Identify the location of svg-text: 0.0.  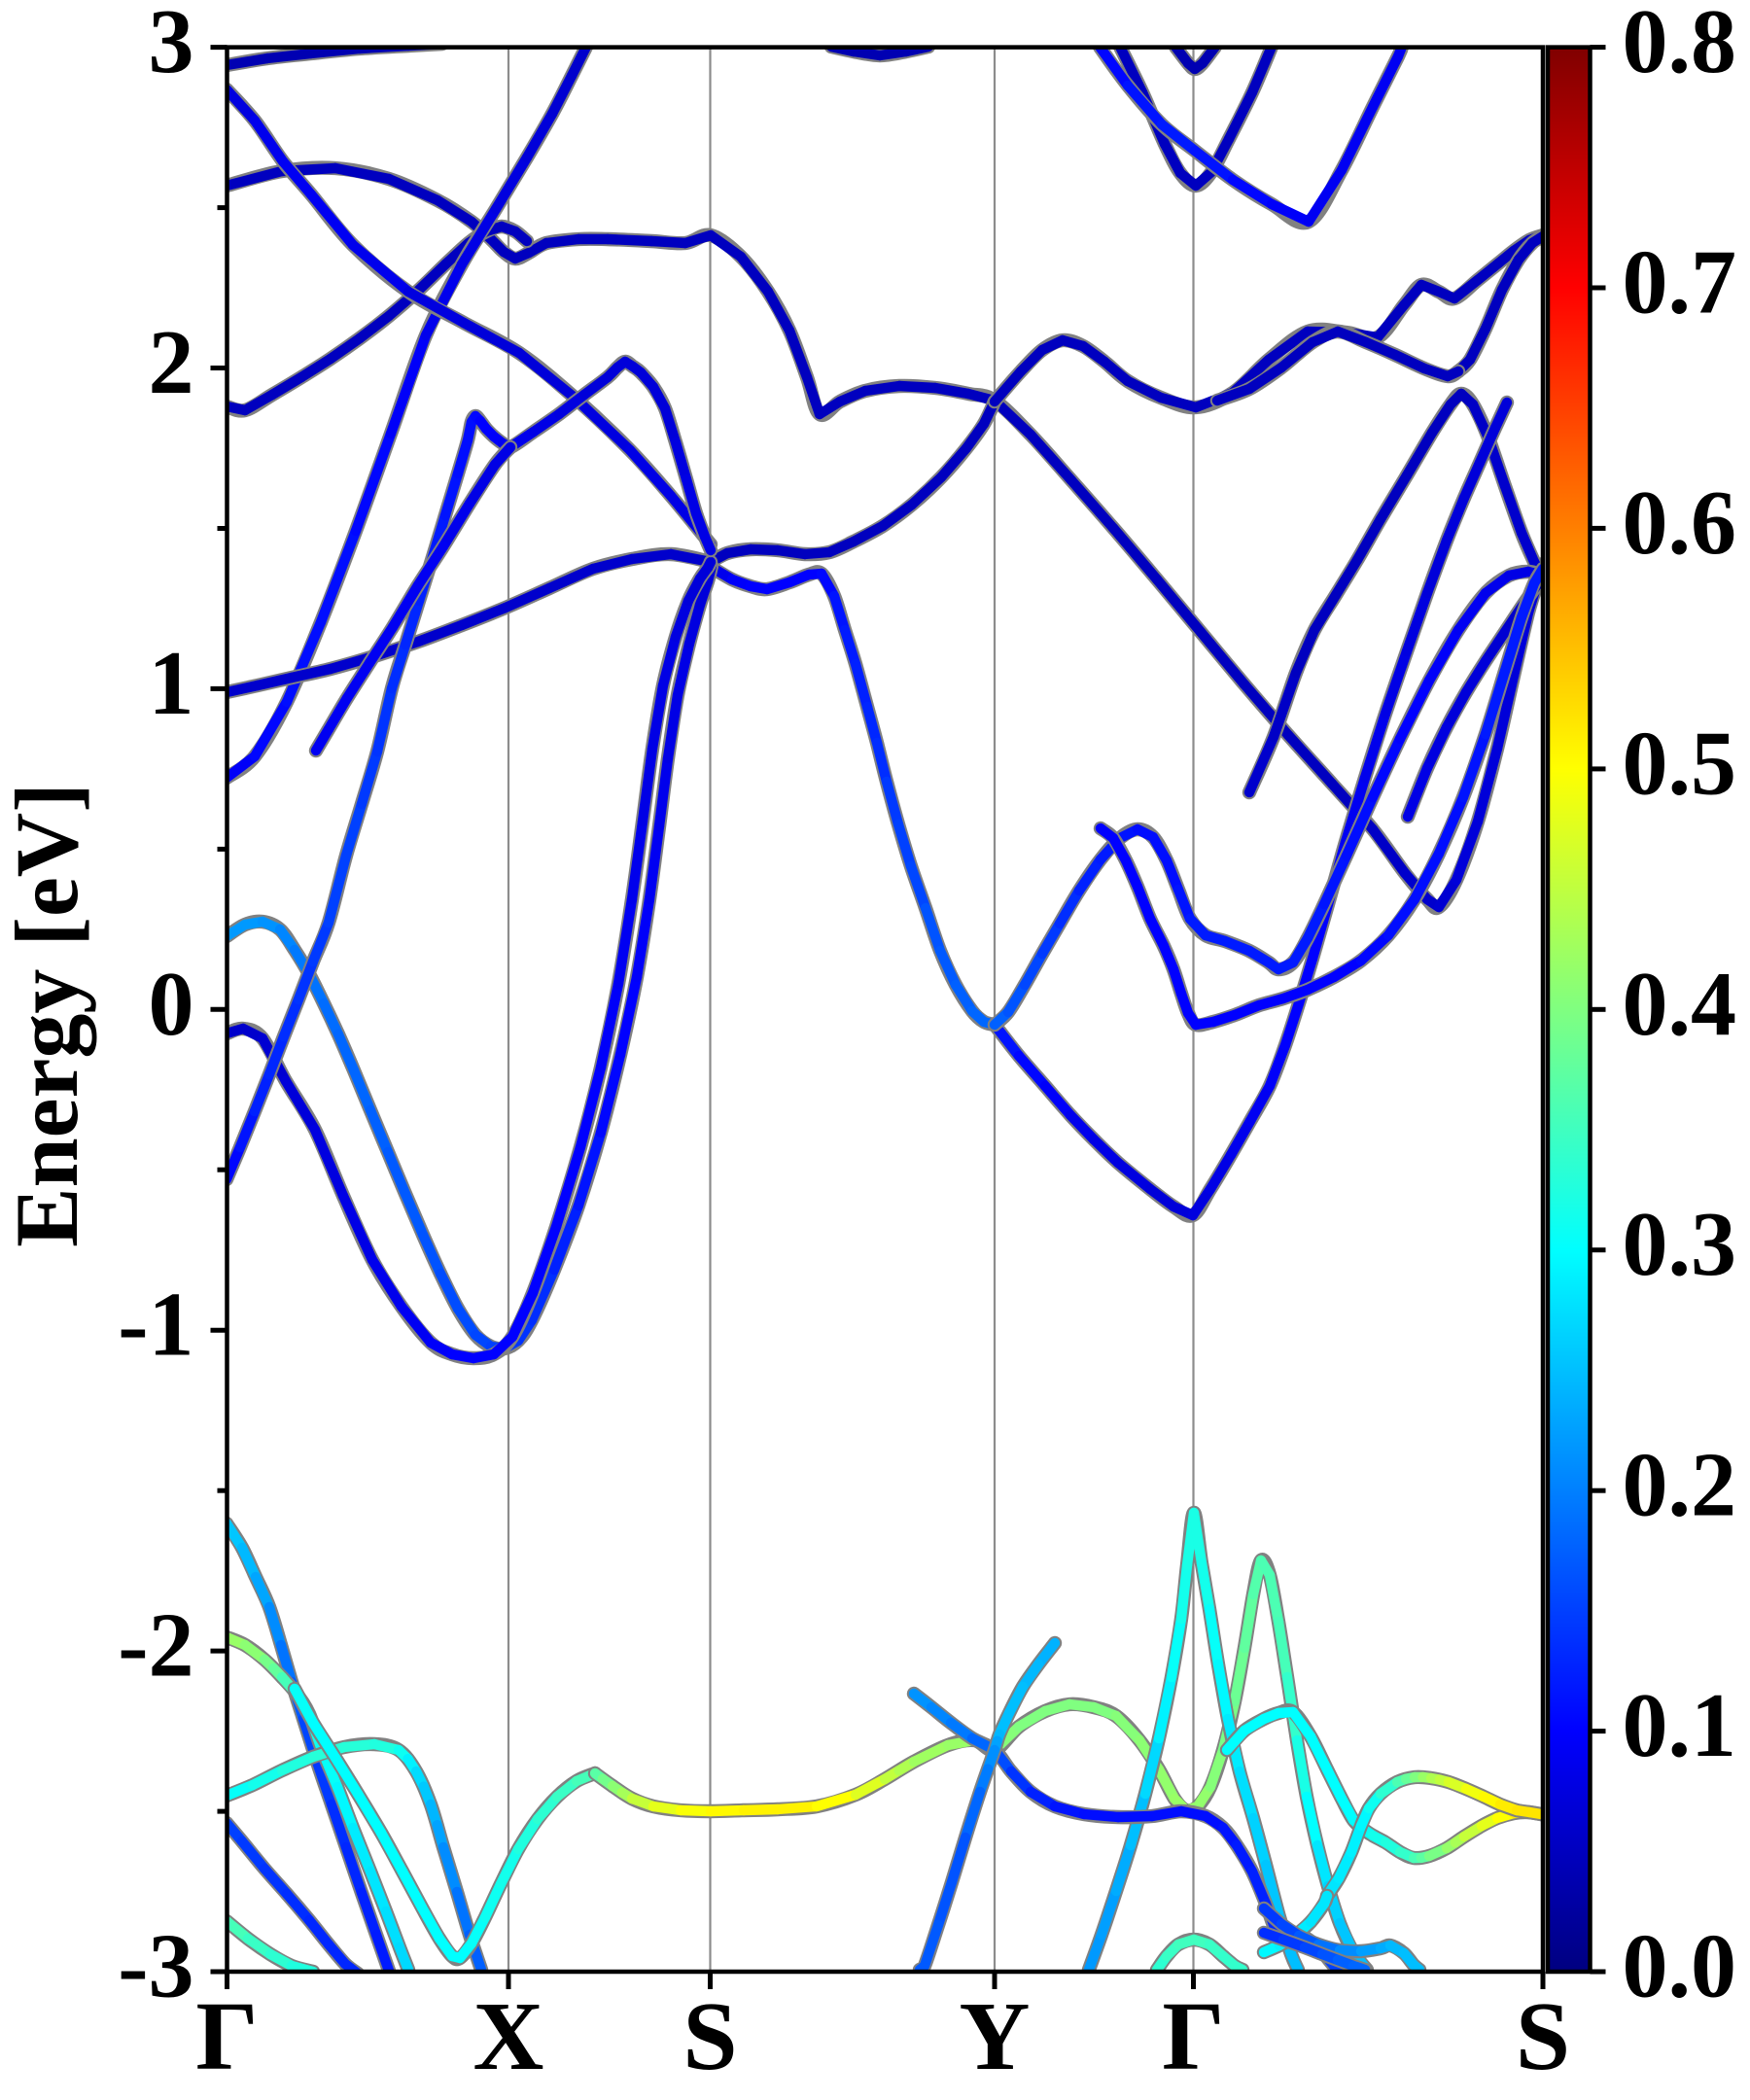
(1680, 1966).